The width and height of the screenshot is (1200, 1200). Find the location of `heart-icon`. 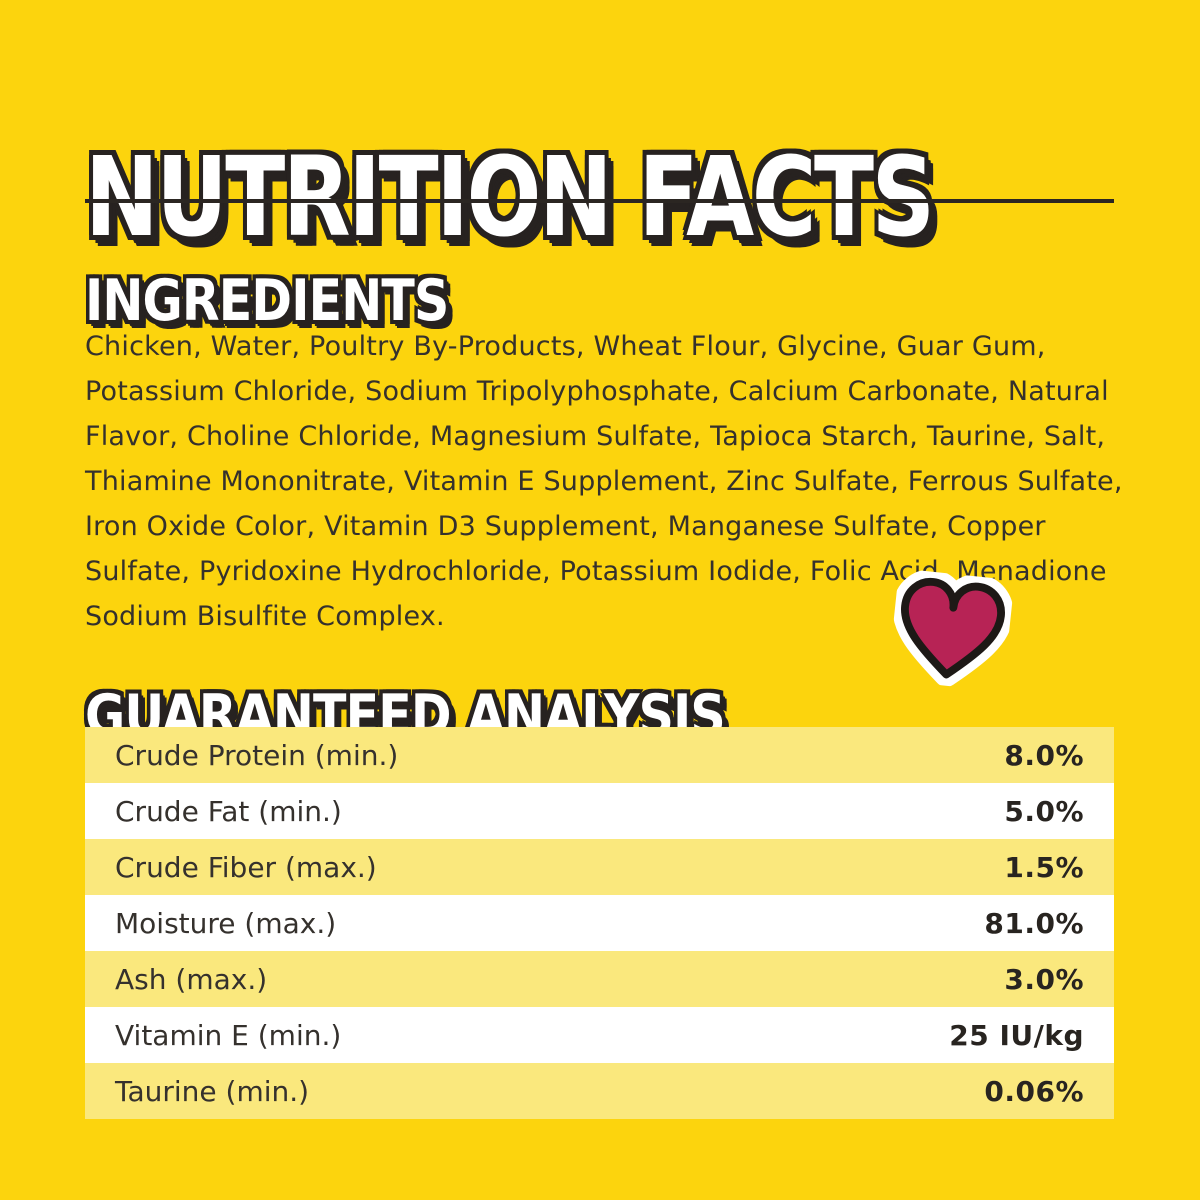

heart-icon is located at coordinates (950, 630).